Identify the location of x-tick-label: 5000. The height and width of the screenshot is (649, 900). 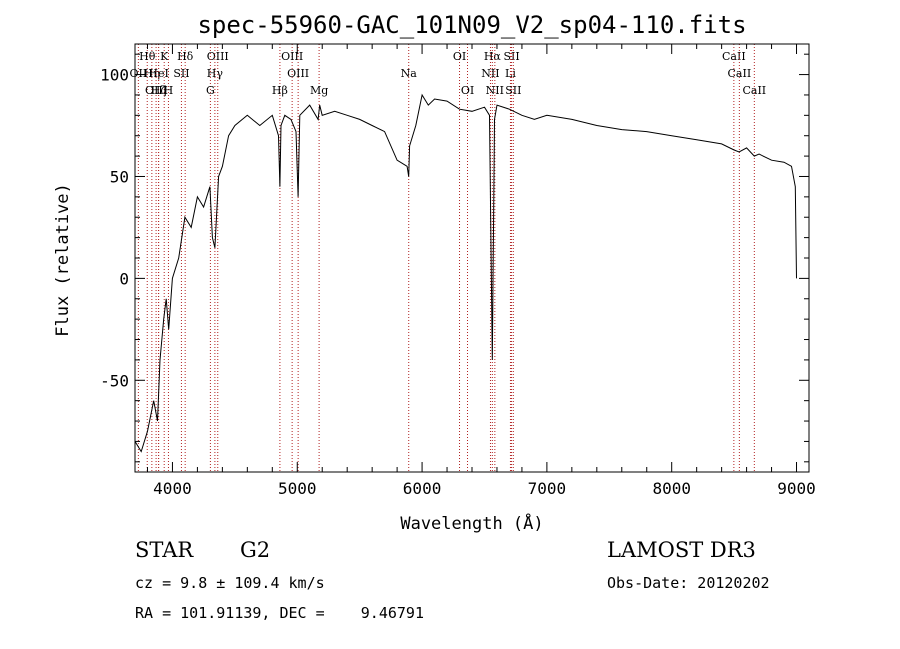
(297, 488).